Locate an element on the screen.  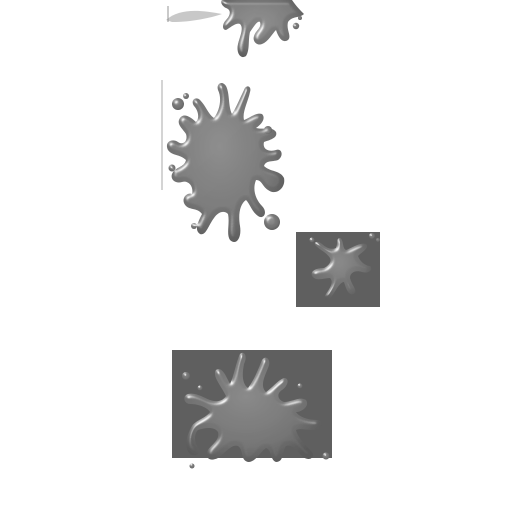
splat-small-on-panel is located at coordinates (338, 269).